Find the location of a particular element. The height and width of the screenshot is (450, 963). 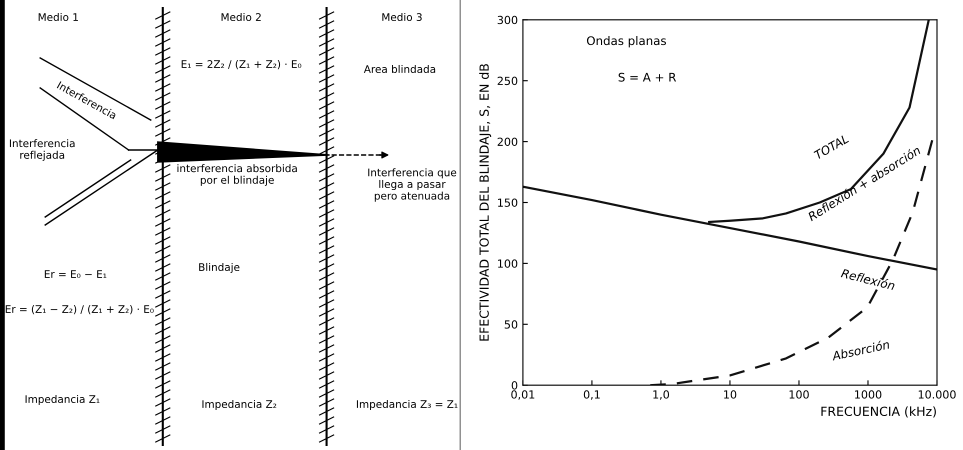

x-tick-label: 100 is located at coordinates (799, 394).